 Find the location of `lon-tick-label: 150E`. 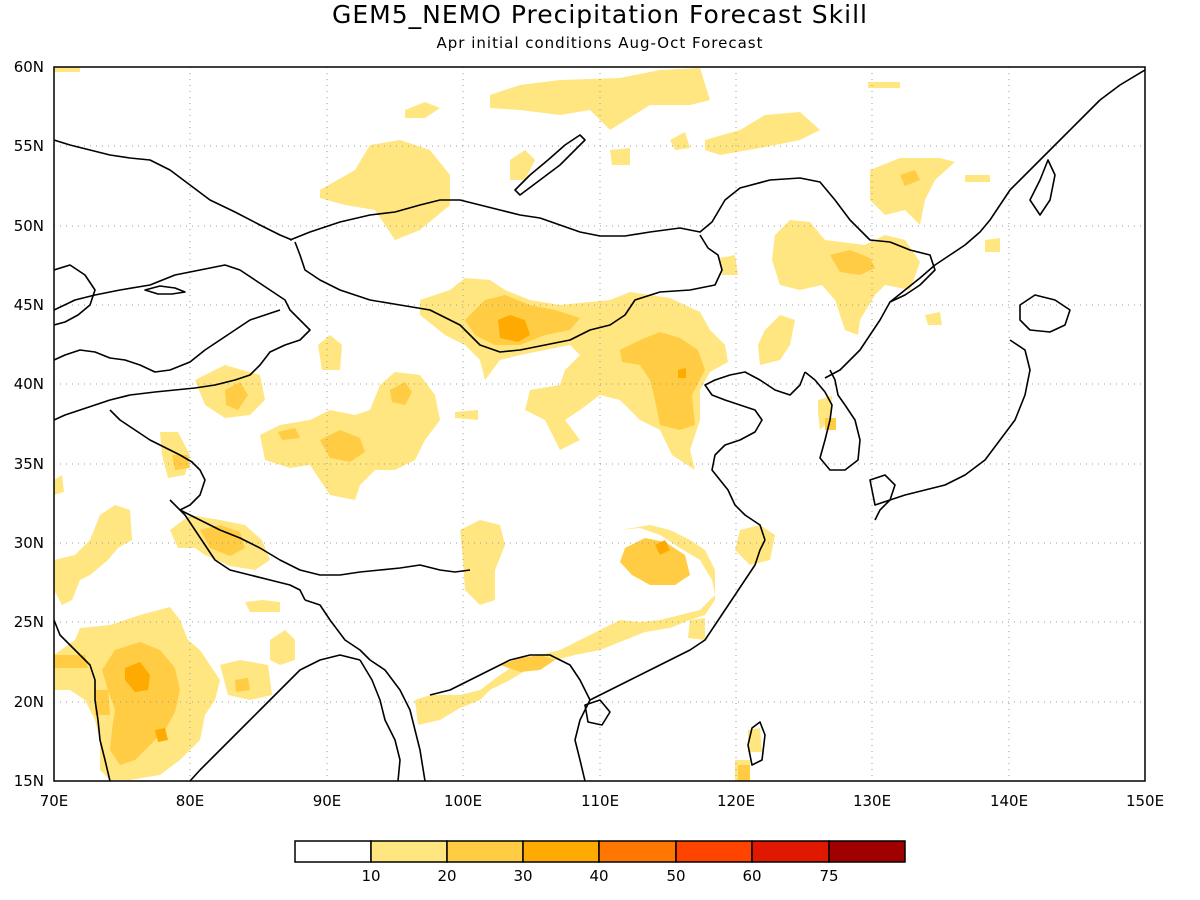

lon-tick-label: 150E is located at coordinates (1145, 801).